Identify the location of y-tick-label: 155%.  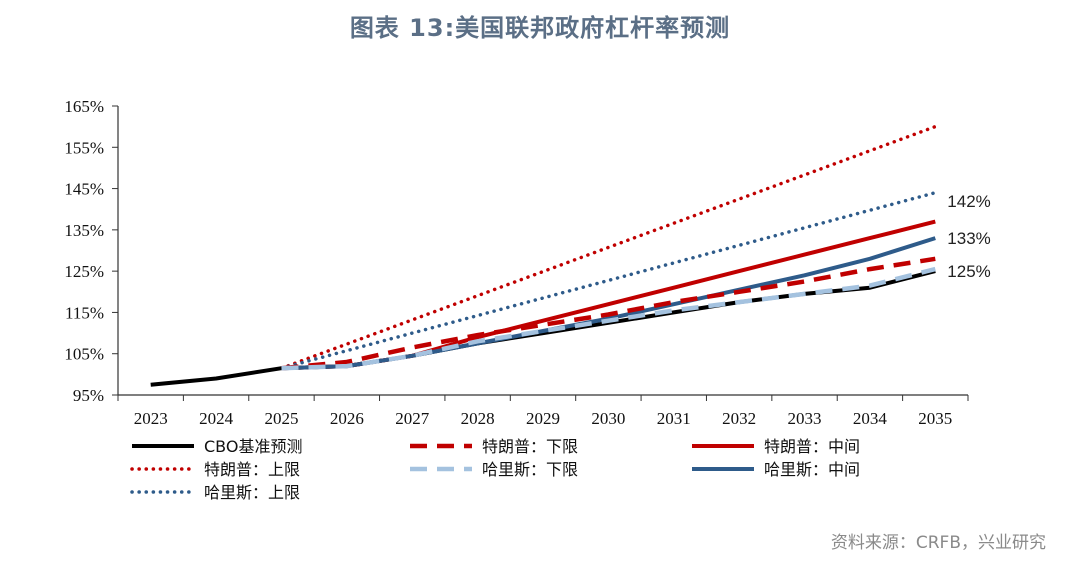
(84, 147).